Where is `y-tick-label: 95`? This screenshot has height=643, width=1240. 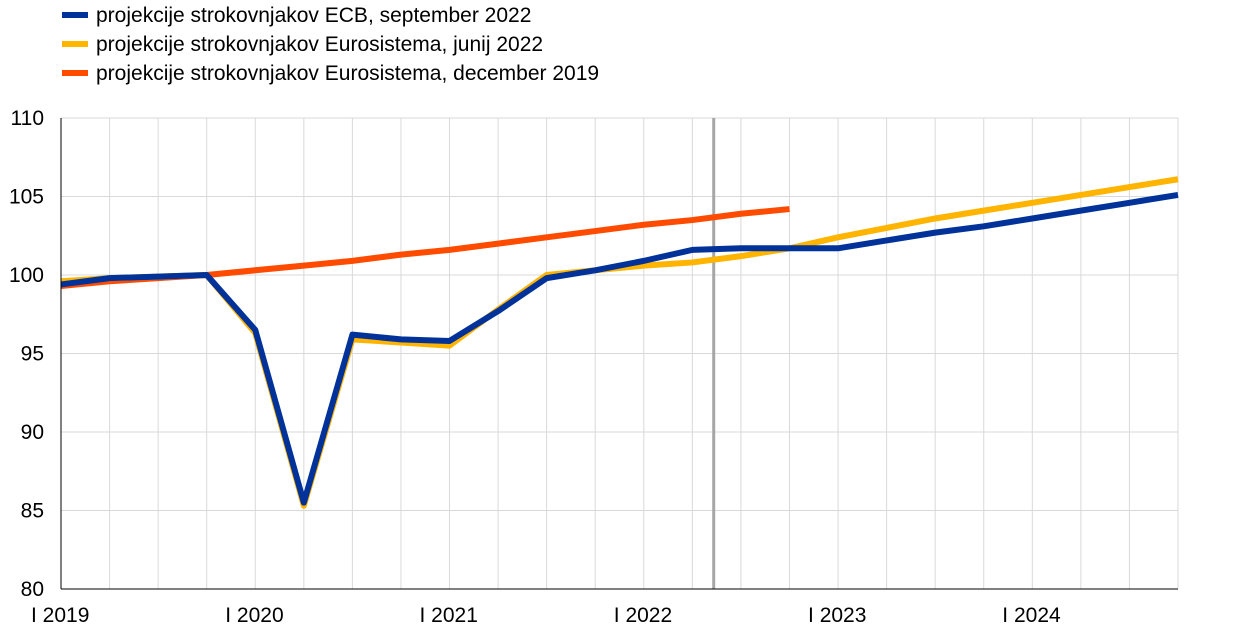
y-tick-label: 95 is located at coordinates (32, 354).